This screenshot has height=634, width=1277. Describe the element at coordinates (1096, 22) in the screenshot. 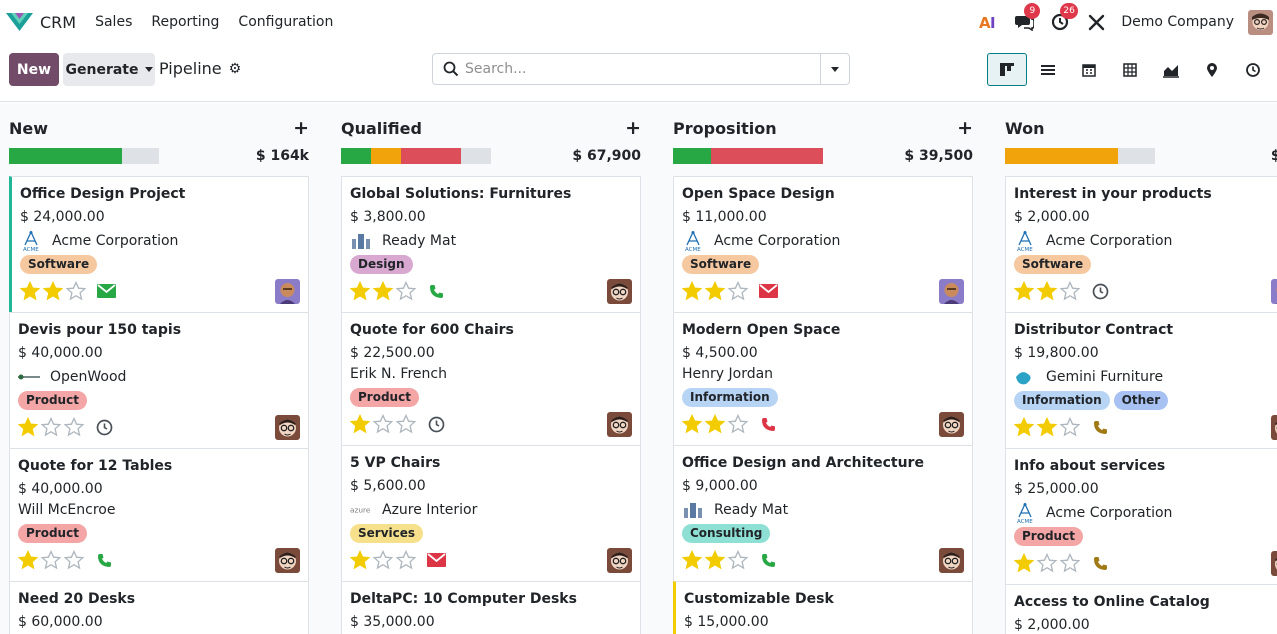

I see `tools-icon` at that location.